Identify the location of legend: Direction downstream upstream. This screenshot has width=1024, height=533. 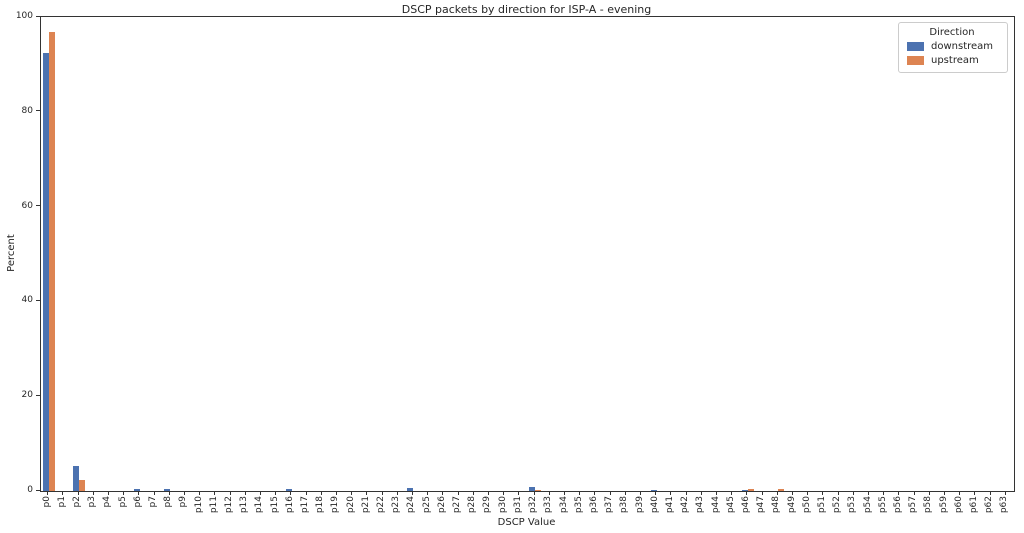
(953, 47).